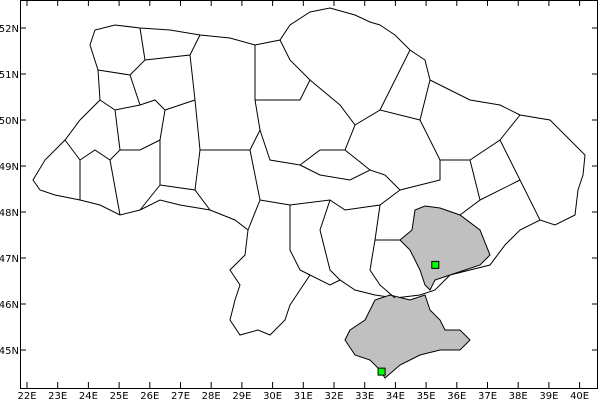 This screenshot has width=600, height=400. I want to click on y-tick-label: 48N, so click(9, 213).